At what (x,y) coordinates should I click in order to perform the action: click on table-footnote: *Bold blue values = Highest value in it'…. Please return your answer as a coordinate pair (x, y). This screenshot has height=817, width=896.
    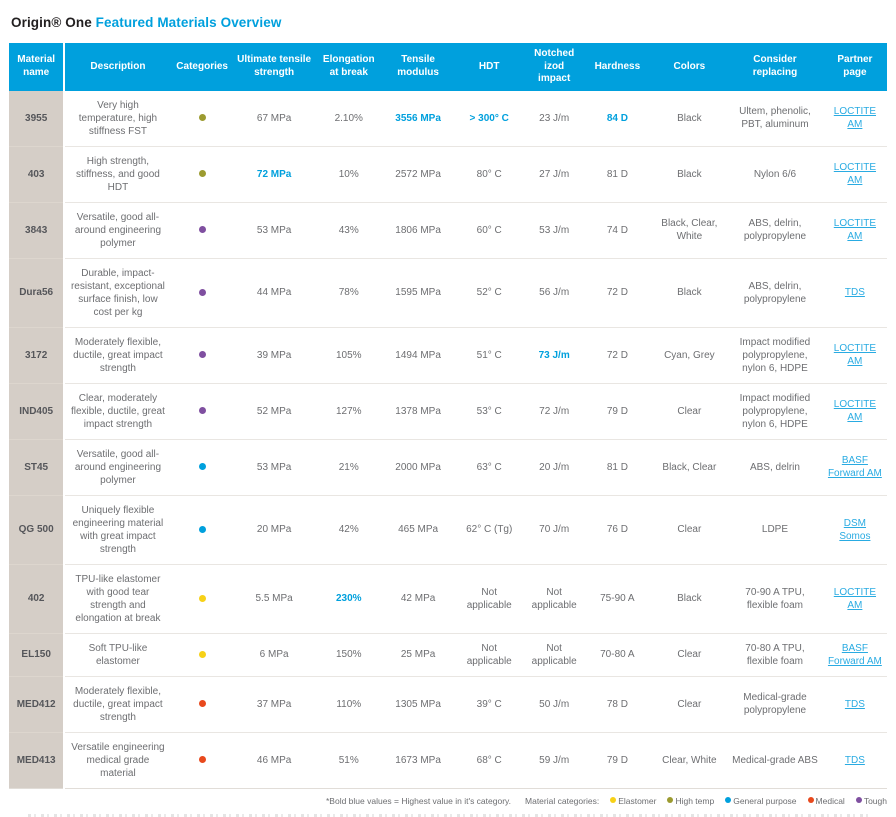
    Looking at the image, I should click on (448, 801).